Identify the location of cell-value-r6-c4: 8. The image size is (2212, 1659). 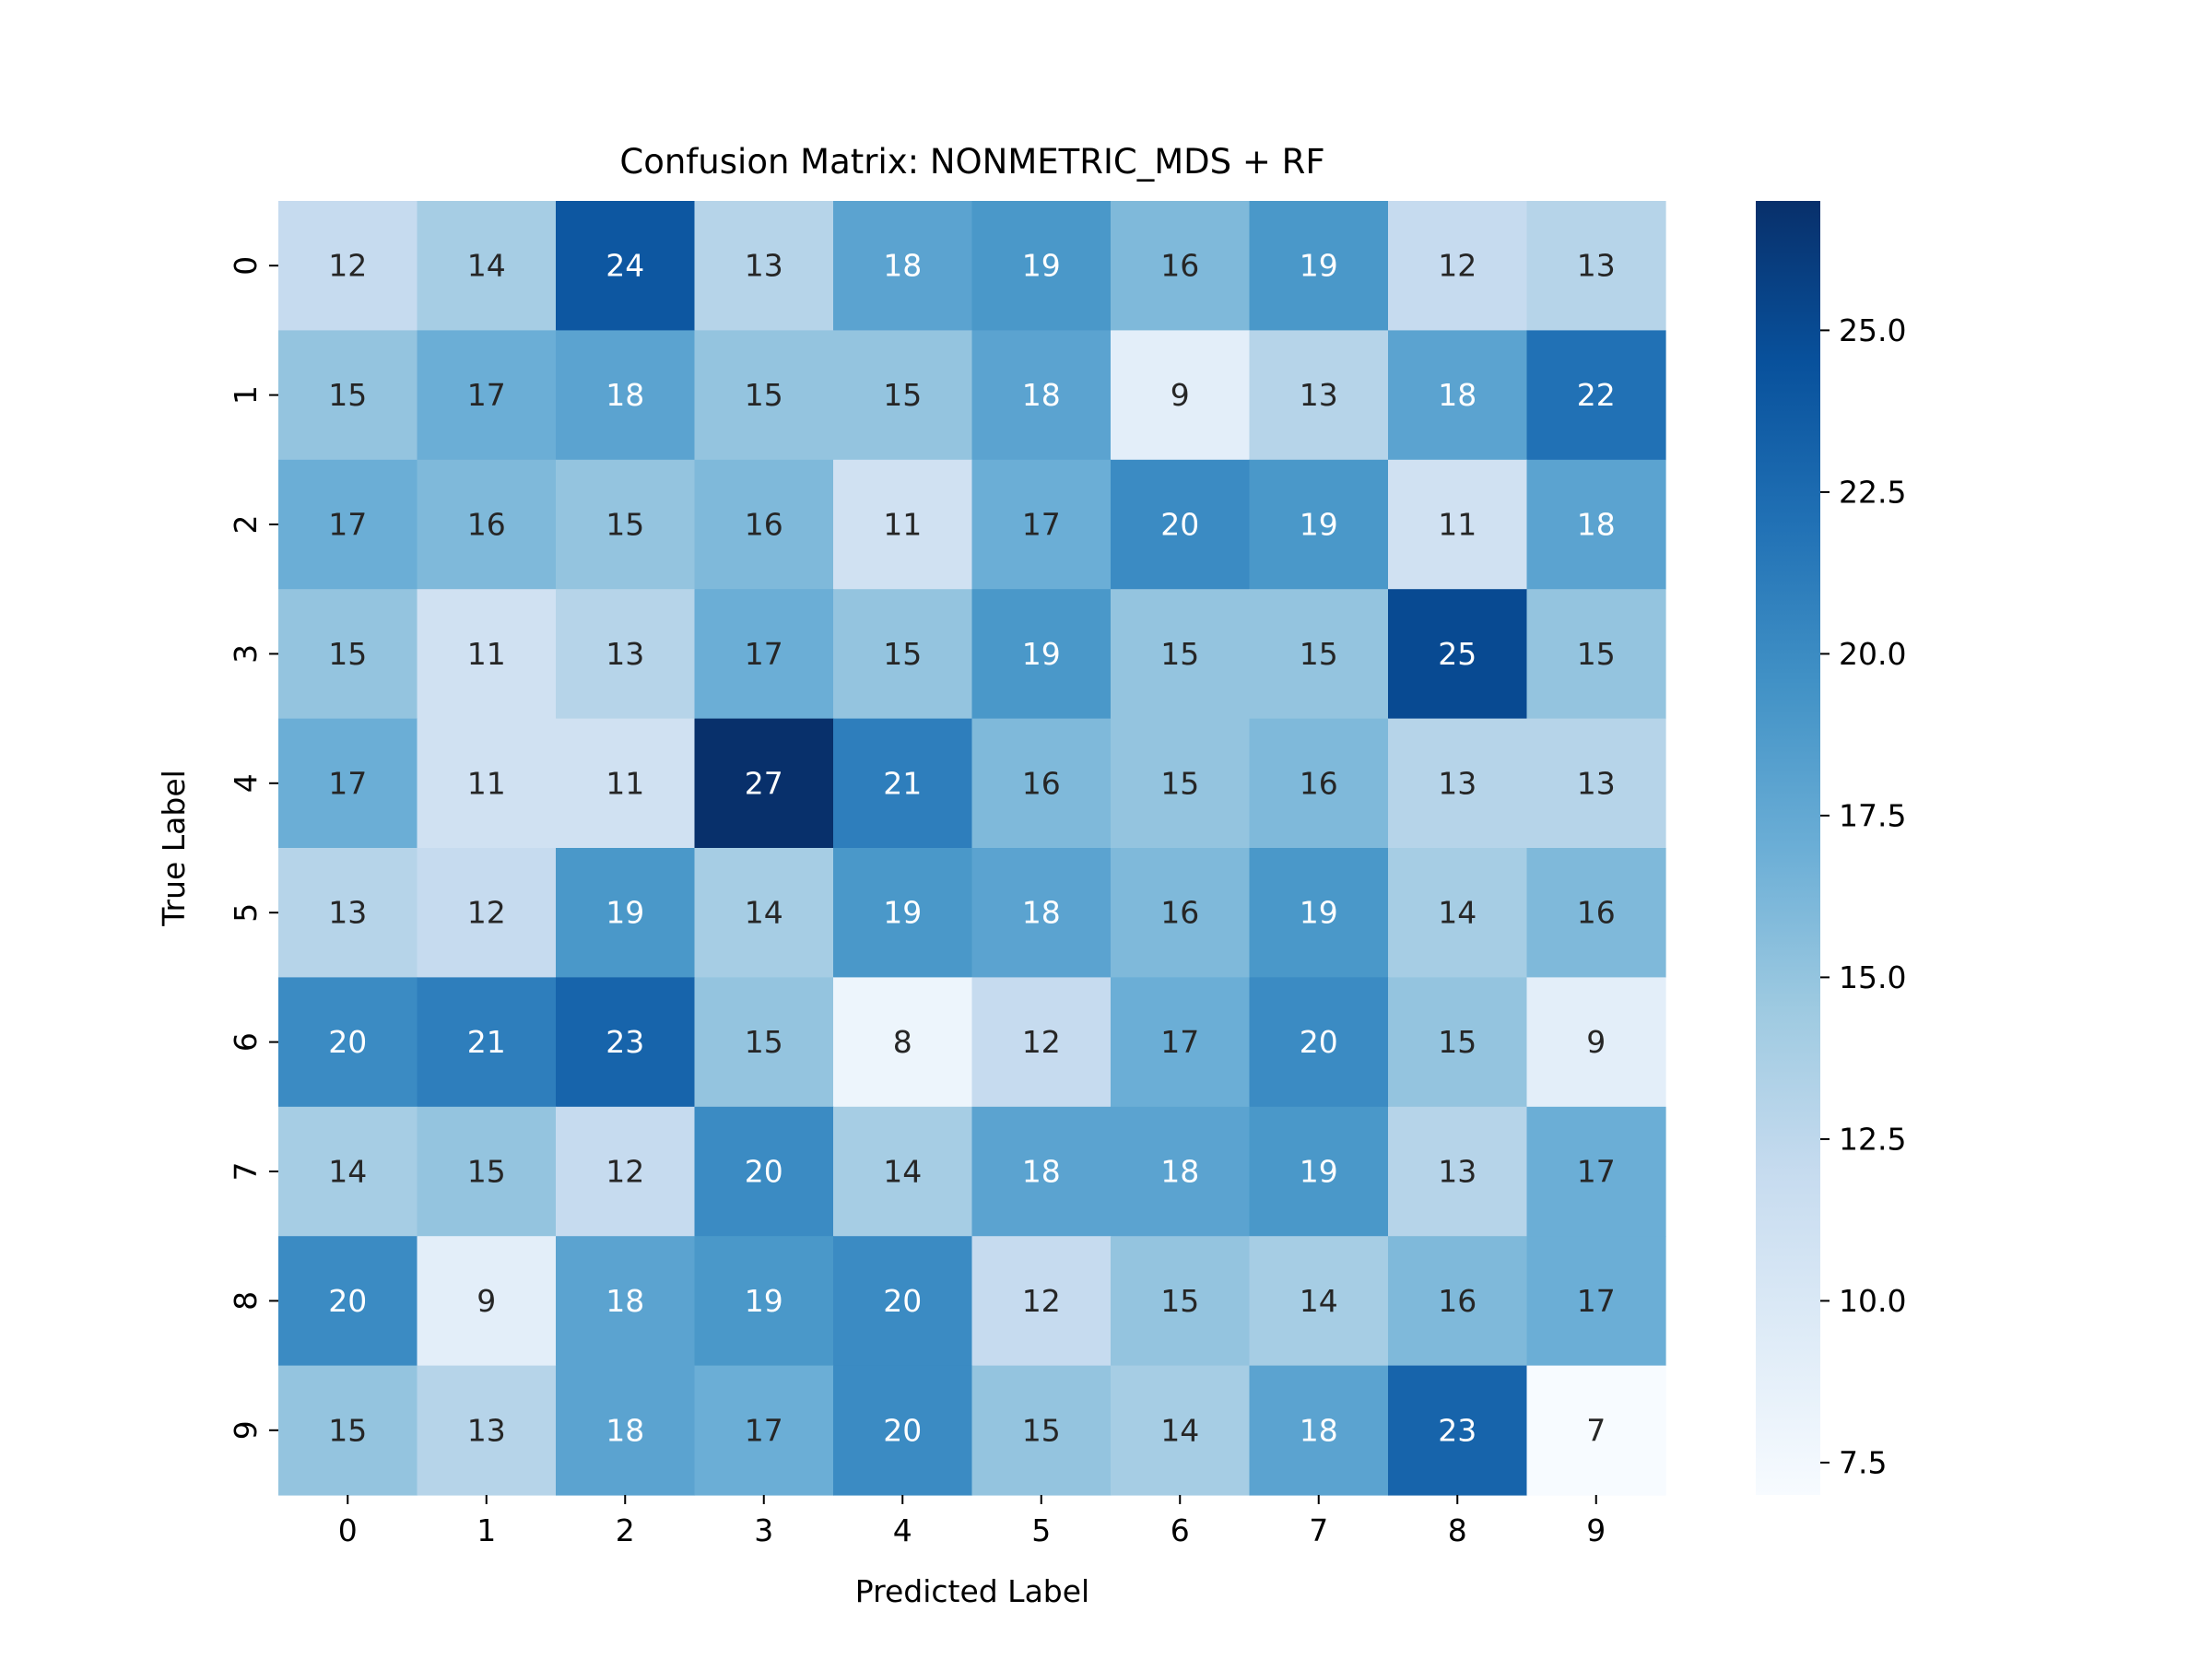
(902, 1042).